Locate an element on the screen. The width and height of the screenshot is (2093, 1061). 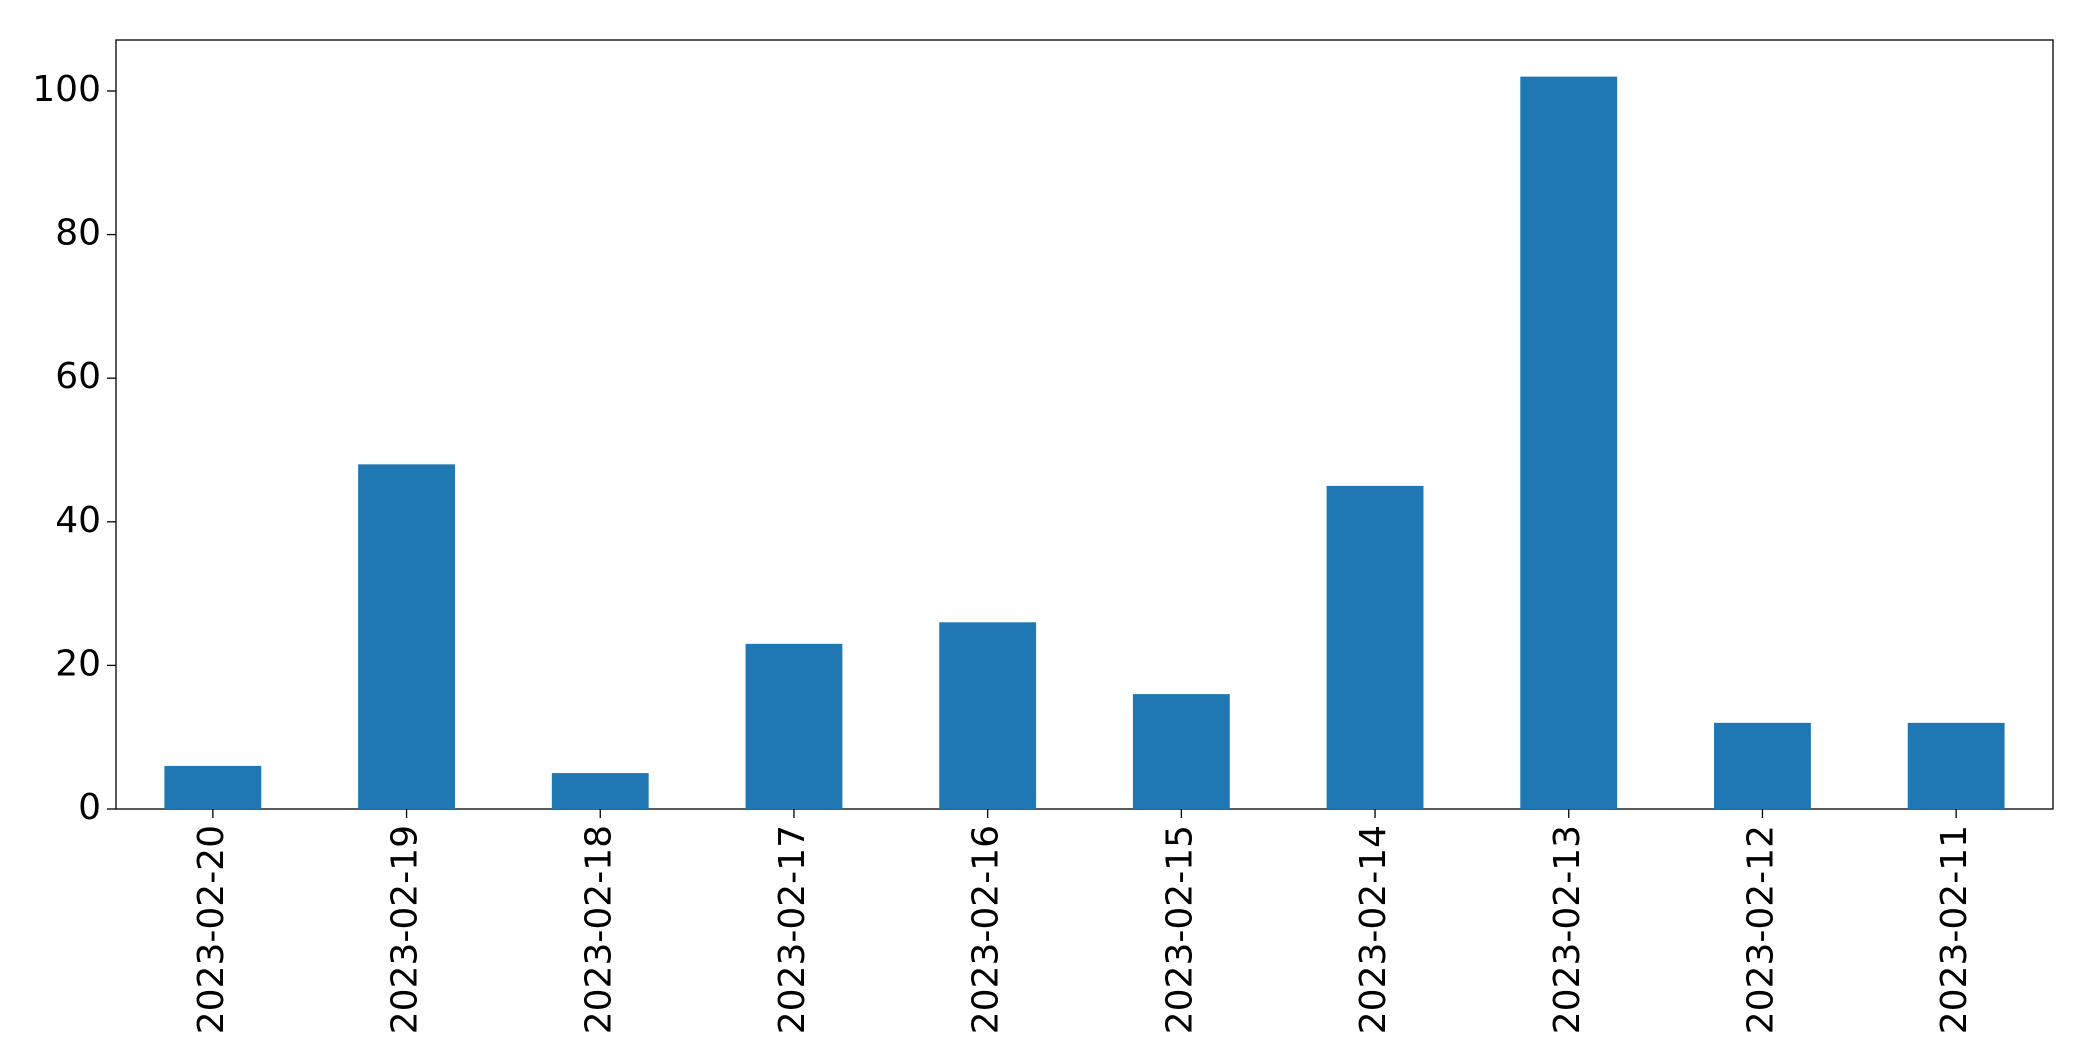
x-tick-label: 2023-02-11 is located at coordinates (1954, 929).